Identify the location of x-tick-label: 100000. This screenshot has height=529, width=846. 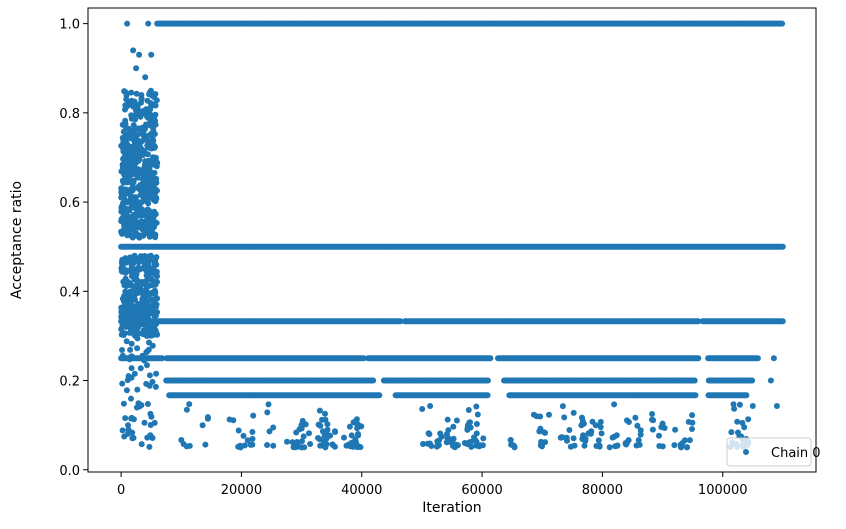
(723, 490).